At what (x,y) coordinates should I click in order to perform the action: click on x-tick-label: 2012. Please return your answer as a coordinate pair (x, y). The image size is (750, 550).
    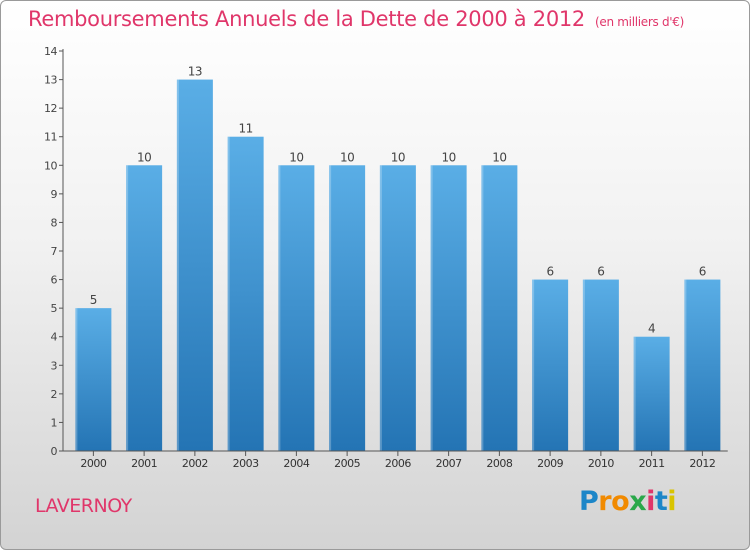
    Looking at the image, I should click on (702, 463).